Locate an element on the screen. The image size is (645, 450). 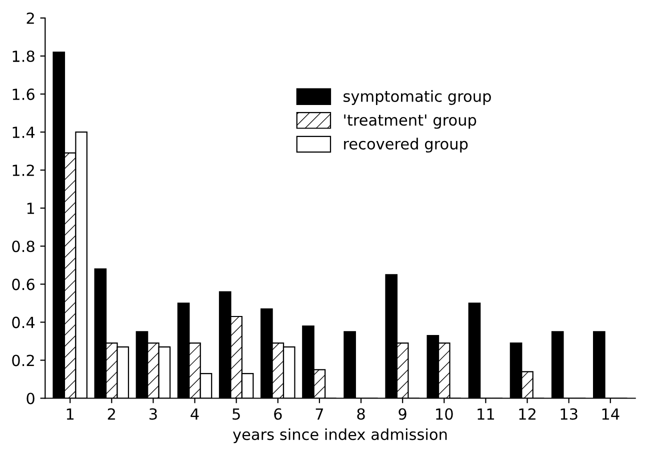
y-tick-label: 0 is located at coordinates (30, 398).